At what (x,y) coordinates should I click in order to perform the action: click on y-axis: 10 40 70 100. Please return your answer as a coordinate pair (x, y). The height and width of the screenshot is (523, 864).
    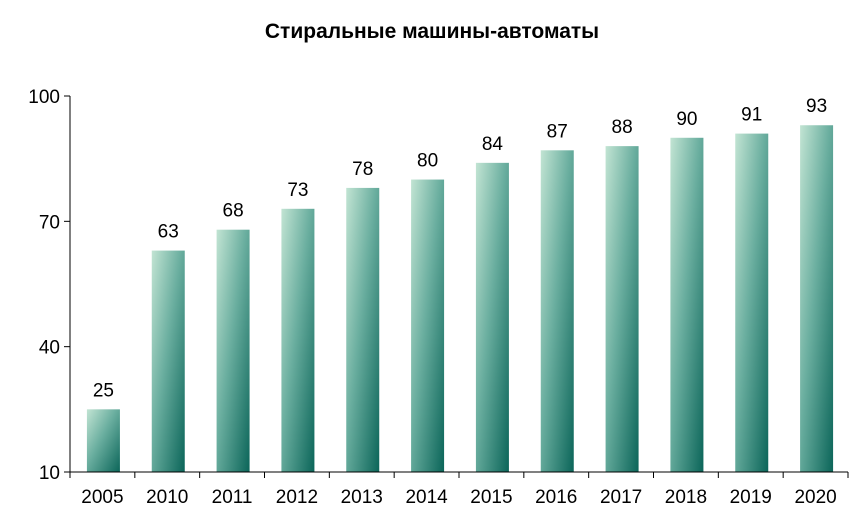
    Looking at the image, I should click on (49, 285).